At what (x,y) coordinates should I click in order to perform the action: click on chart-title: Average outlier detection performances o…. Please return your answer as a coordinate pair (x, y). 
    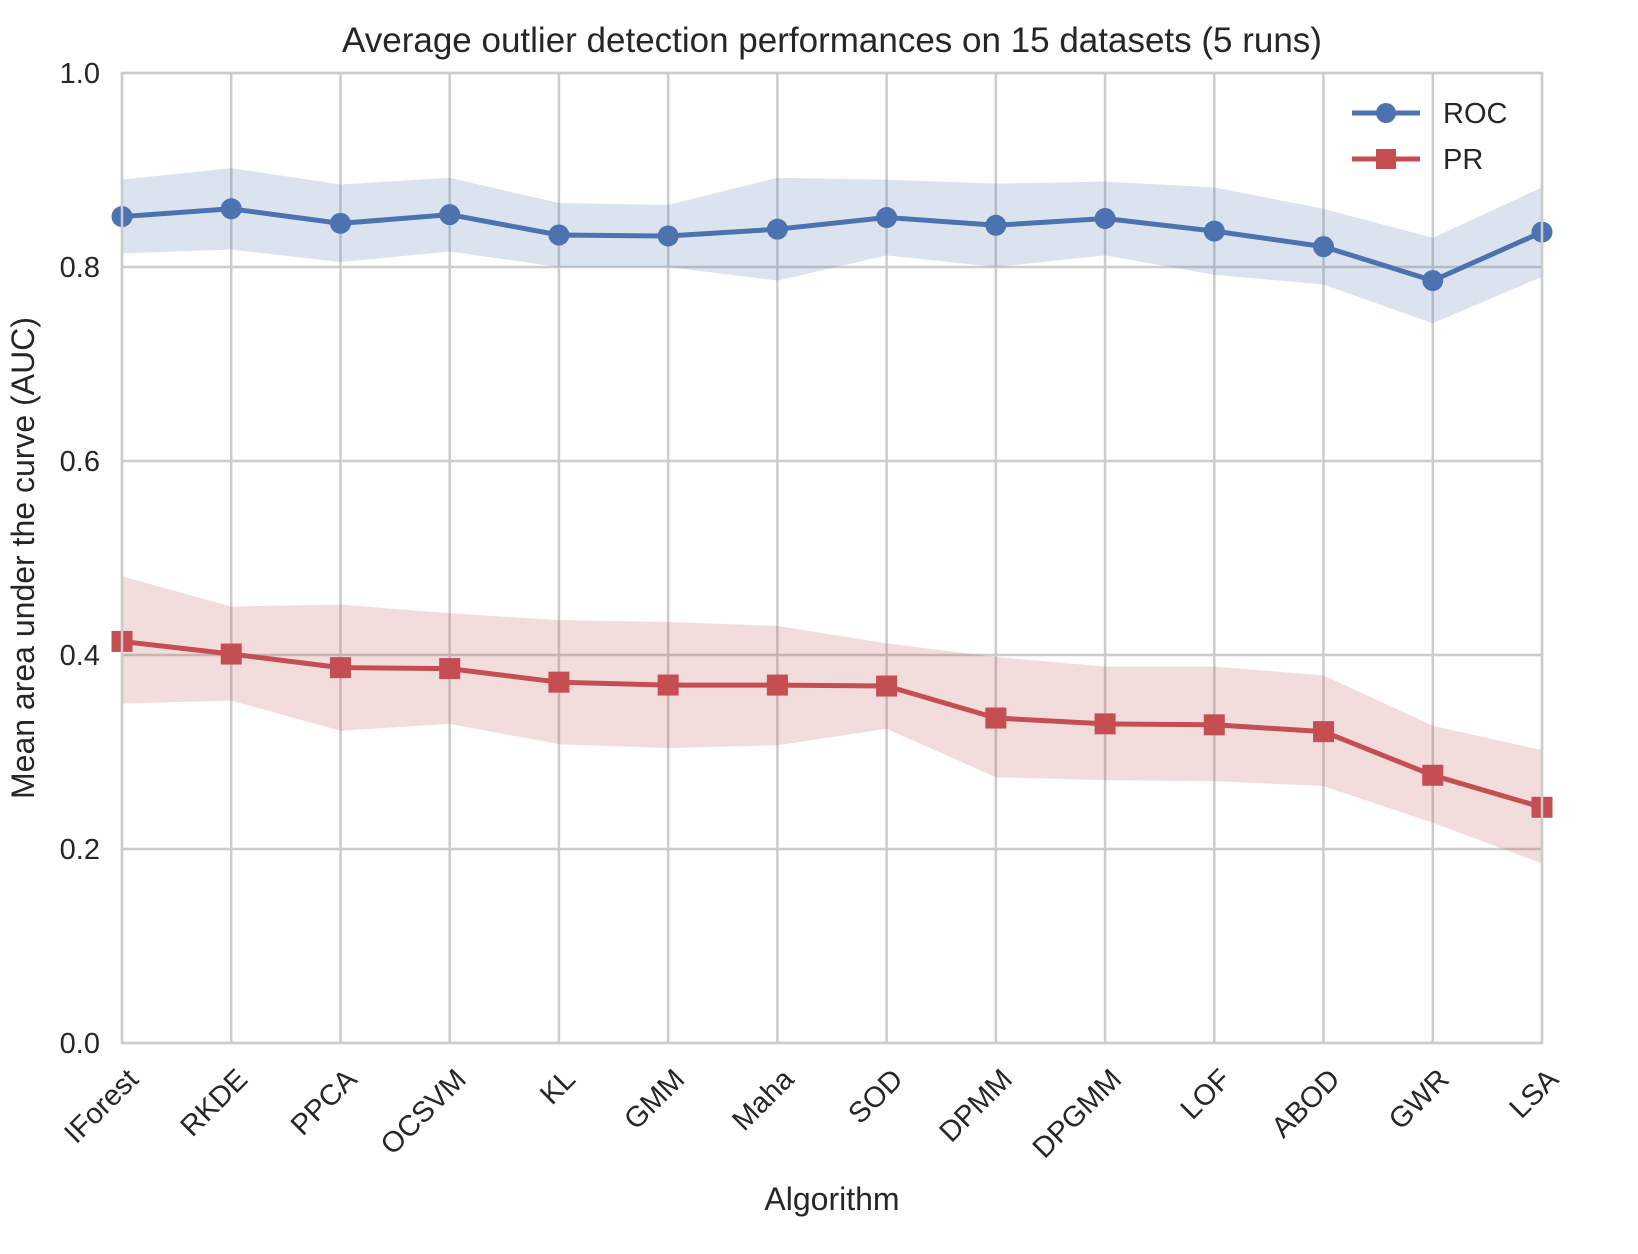
    Looking at the image, I should click on (832, 40).